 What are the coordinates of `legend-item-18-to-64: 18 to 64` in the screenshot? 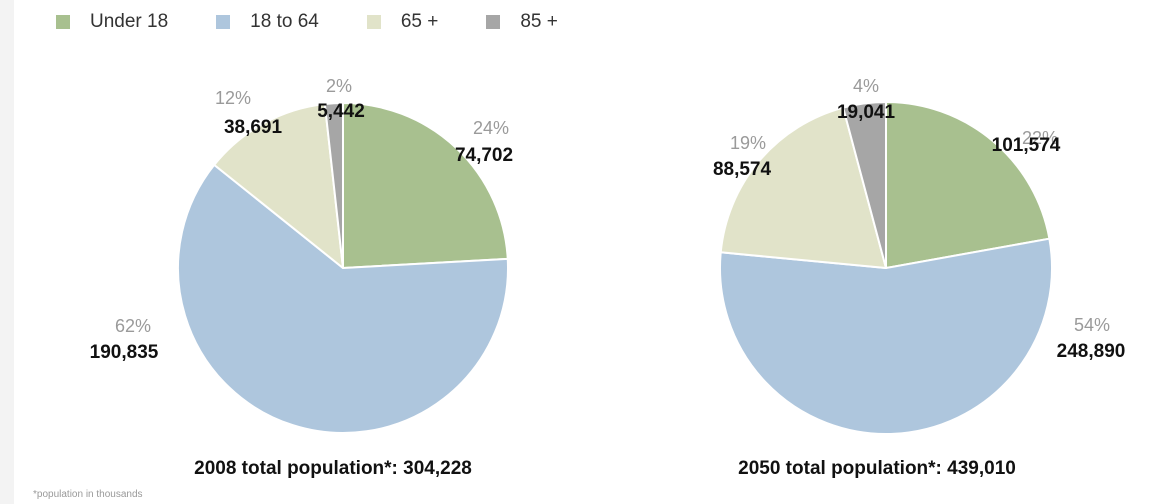 It's located at (267, 22).